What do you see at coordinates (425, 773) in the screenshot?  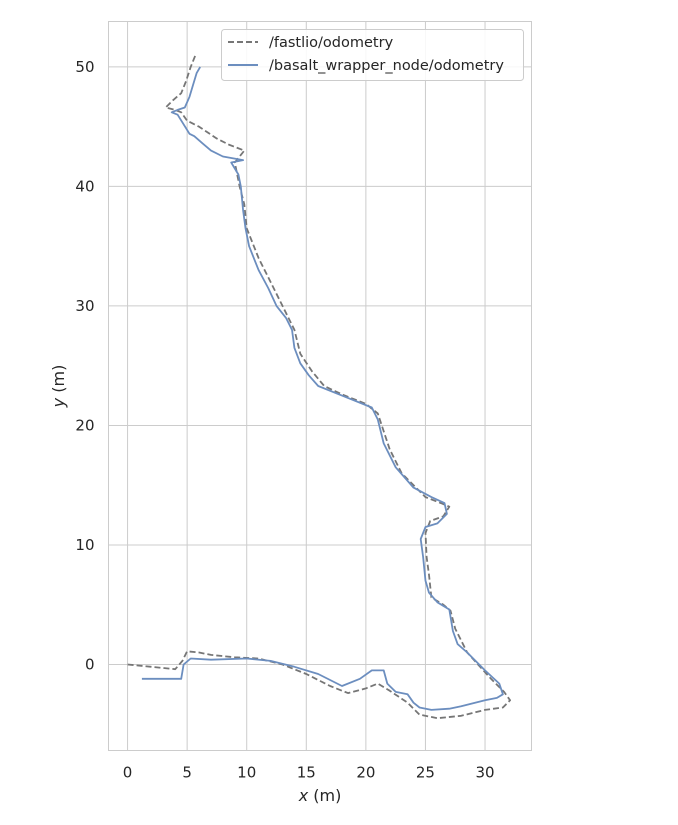 I see `x-tick-label: 25` at bounding box center [425, 773].